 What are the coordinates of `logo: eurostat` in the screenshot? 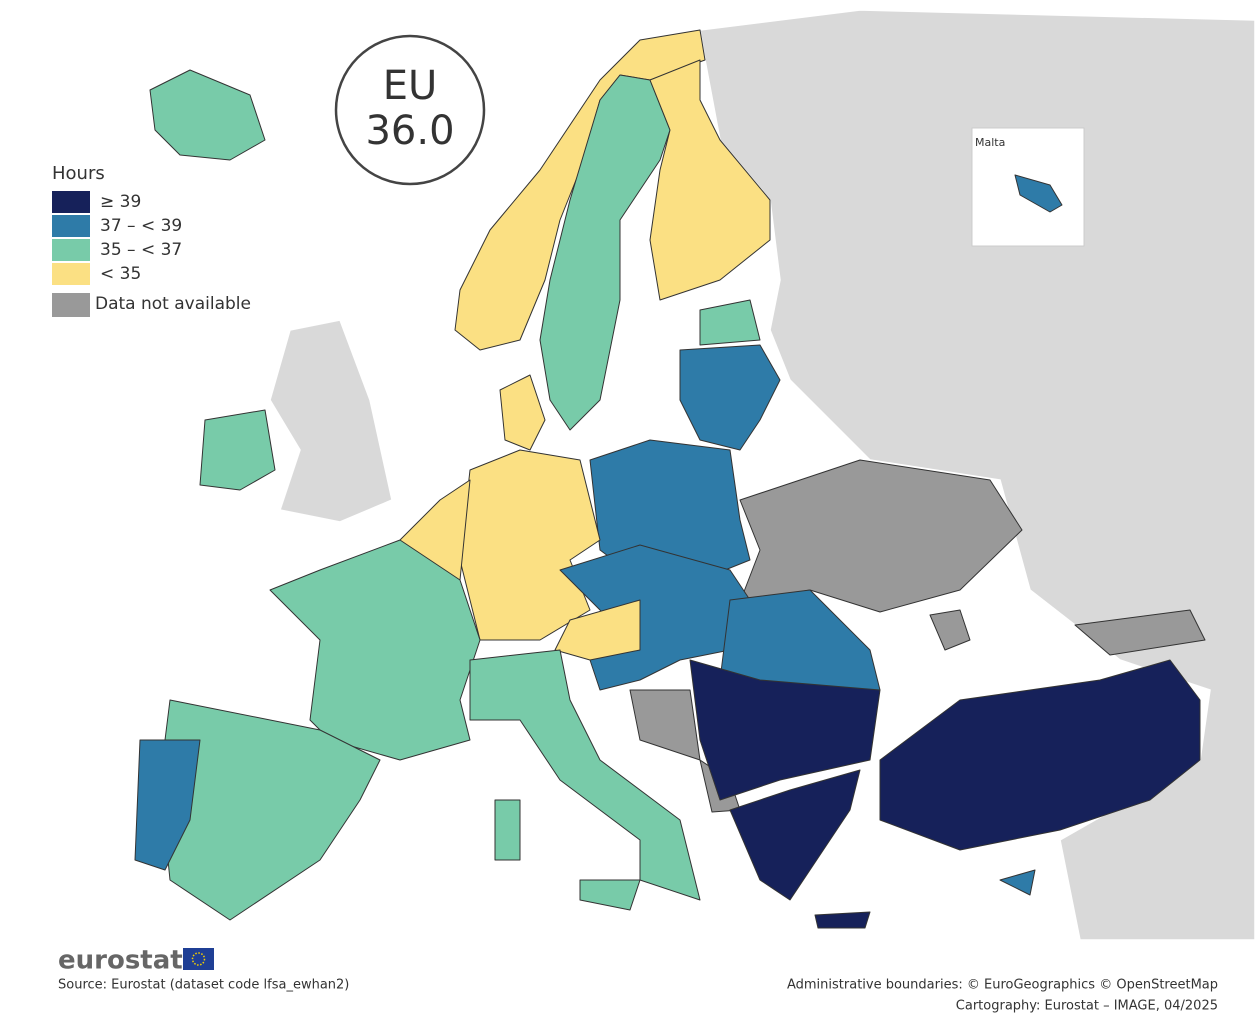 It's located at (120, 961).